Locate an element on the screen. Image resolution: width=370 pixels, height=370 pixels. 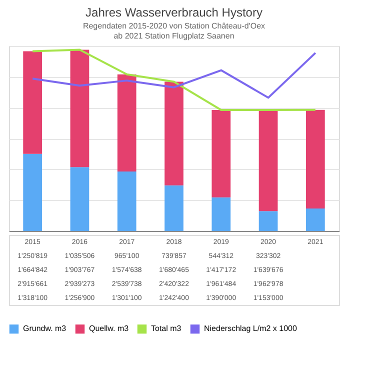
text: ab 2021 Station Flugplatz Saanen is located at coordinates (174, 36).